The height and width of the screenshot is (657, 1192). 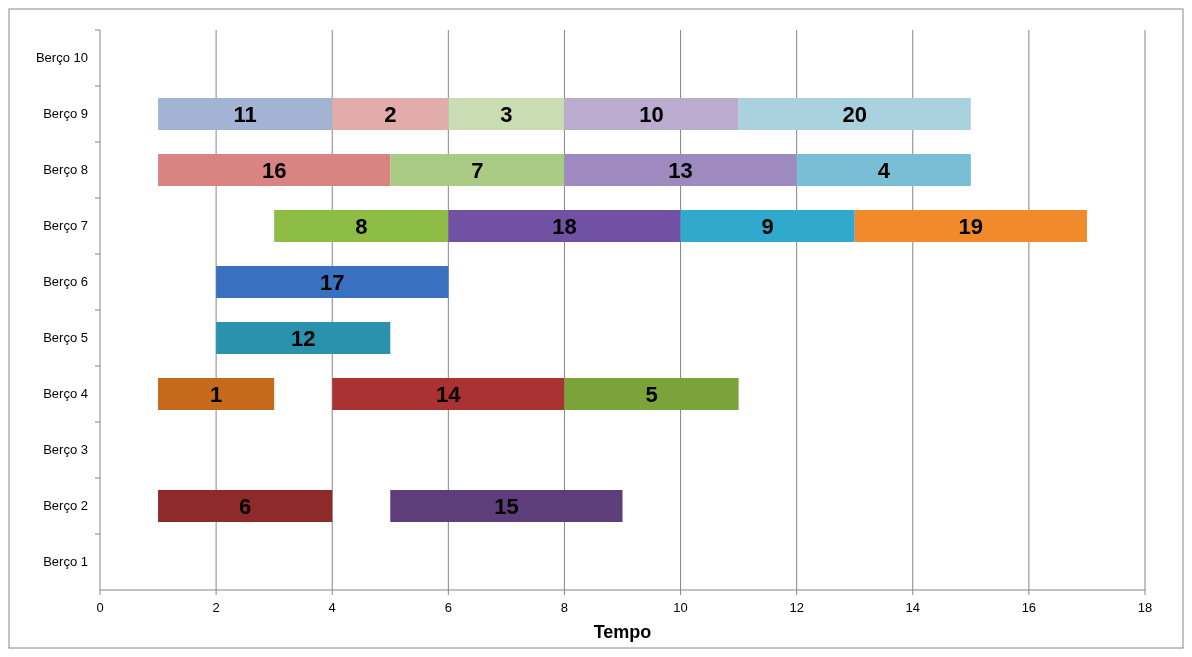 What do you see at coordinates (971, 226) in the screenshot?
I see `series-label: 19` at bounding box center [971, 226].